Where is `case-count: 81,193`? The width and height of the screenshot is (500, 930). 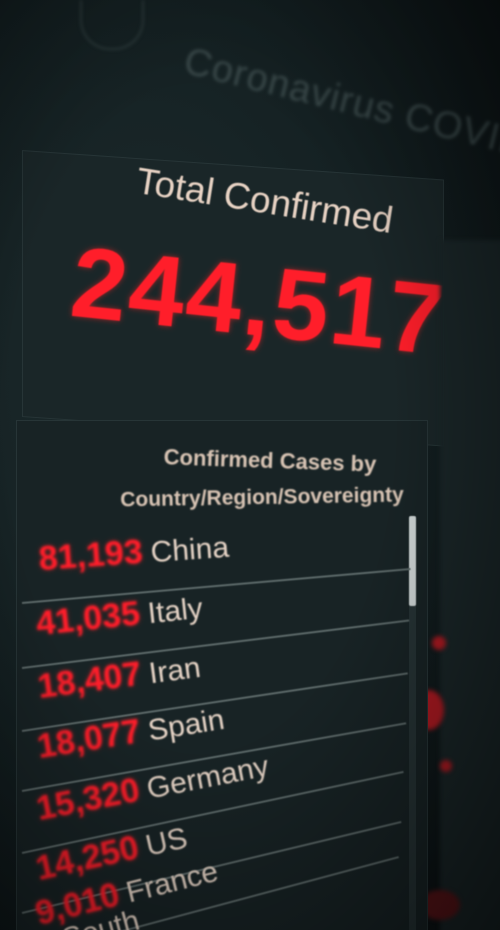
case-count: 81,193 is located at coordinates (90, 555).